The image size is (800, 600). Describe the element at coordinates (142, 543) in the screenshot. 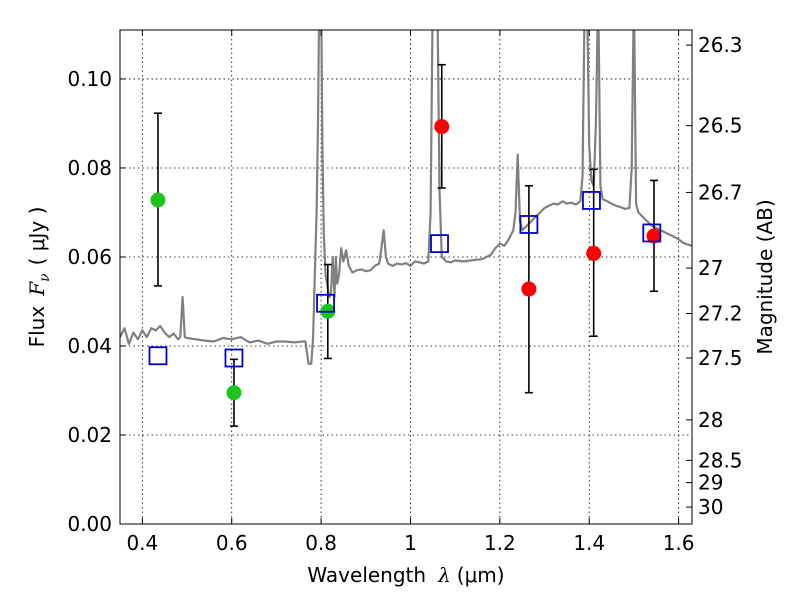

I see `x-tick-label: 0.4` at that location.